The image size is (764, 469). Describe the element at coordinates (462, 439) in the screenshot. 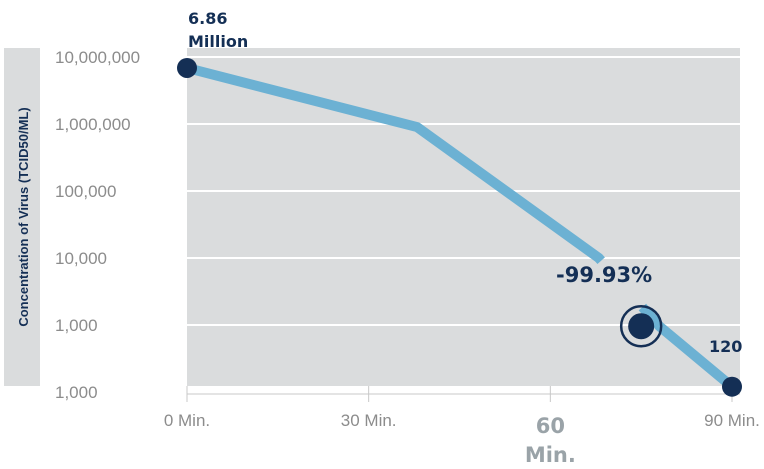

I see `x-tick-labels: 0 Min. 30 Min. 60 Min. 90 Min.` at that location.